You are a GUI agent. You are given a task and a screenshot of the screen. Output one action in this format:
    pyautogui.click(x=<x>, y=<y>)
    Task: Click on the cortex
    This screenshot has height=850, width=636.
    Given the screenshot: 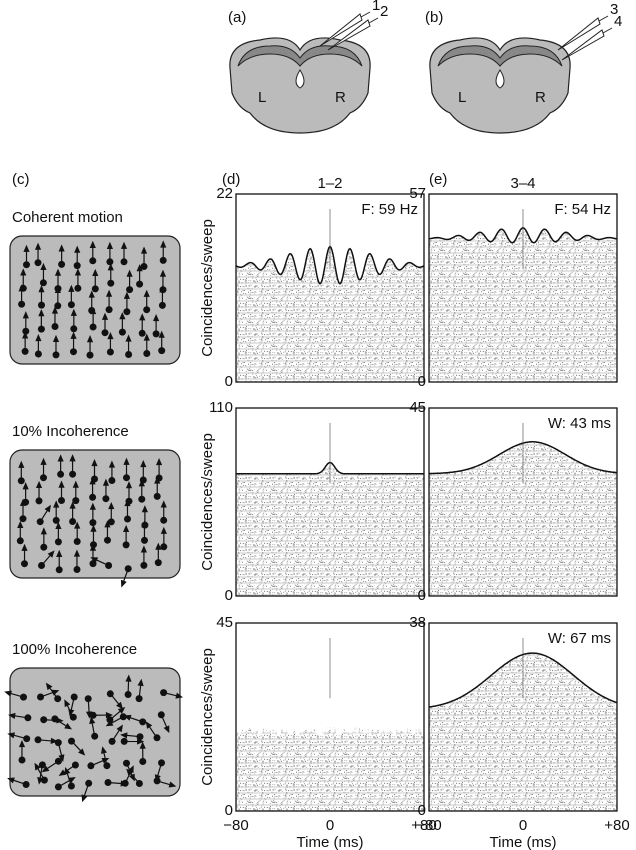 What is the action you would take?
    pyautogui.click(x=300, y=56)
    